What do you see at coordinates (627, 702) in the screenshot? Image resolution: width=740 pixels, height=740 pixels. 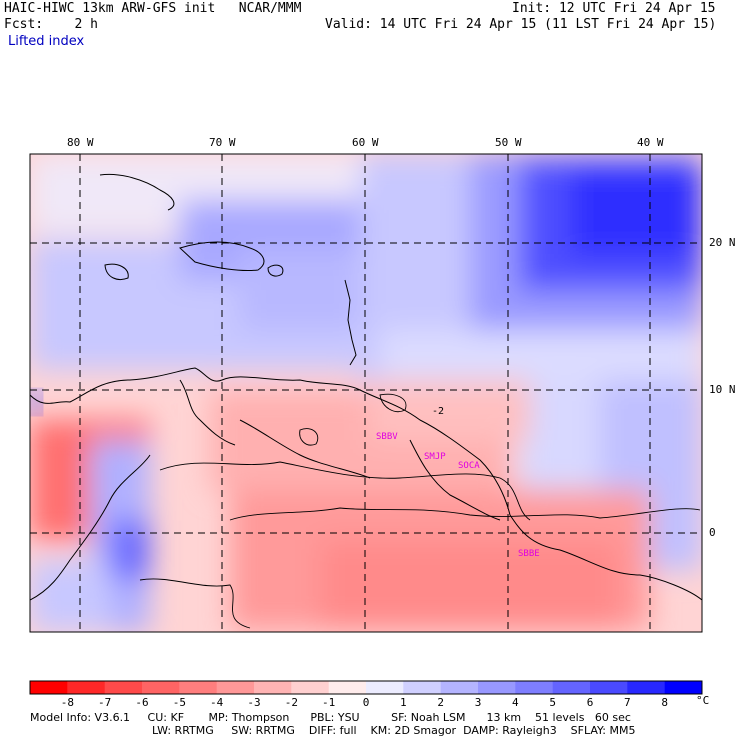 I see `colorbar-tick-label: 7` at bounding box center [627, 702].